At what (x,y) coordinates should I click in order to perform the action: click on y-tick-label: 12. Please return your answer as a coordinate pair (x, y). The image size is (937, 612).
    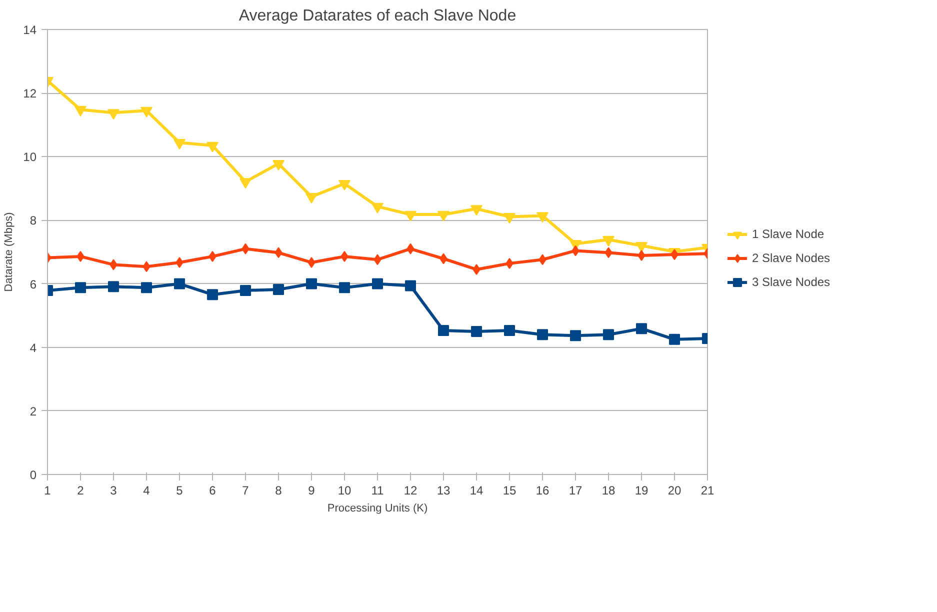
    Looking at the image, I should click on (30, 93).